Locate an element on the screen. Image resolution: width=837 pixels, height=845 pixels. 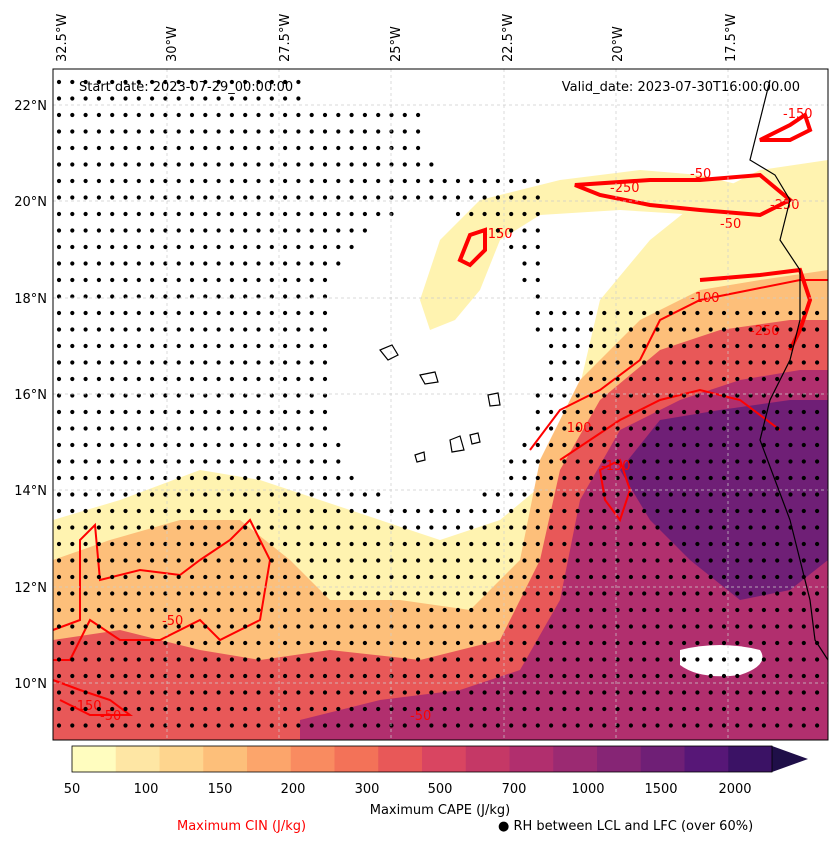
colorbar-tick-label: 50 is located at coordinates (72, 789).